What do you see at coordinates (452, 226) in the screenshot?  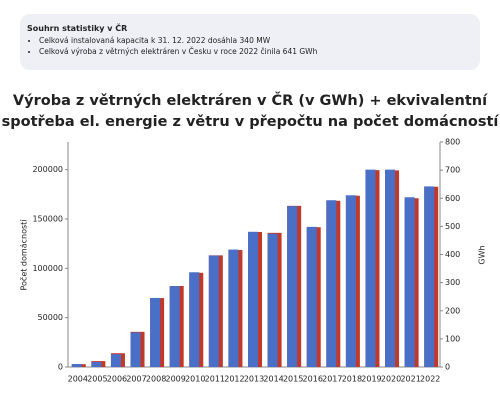 I see `y2-tick-label: 500` at bounding box center [452, 226].